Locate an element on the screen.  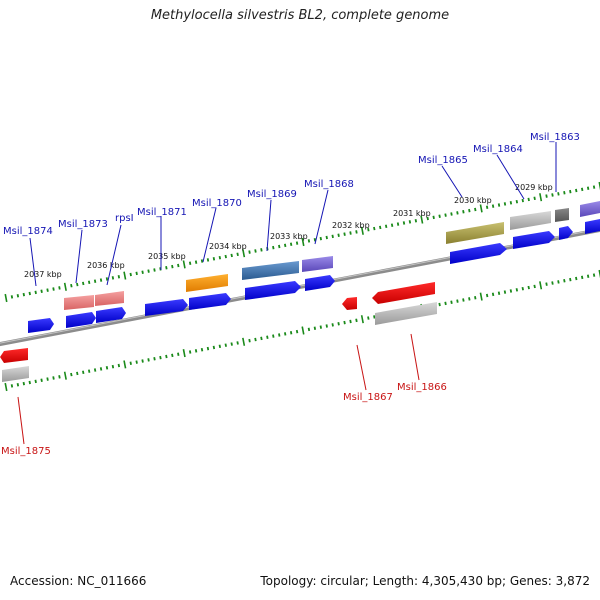
gene-label: Msil_1875 is located at coordinates (26, 451).